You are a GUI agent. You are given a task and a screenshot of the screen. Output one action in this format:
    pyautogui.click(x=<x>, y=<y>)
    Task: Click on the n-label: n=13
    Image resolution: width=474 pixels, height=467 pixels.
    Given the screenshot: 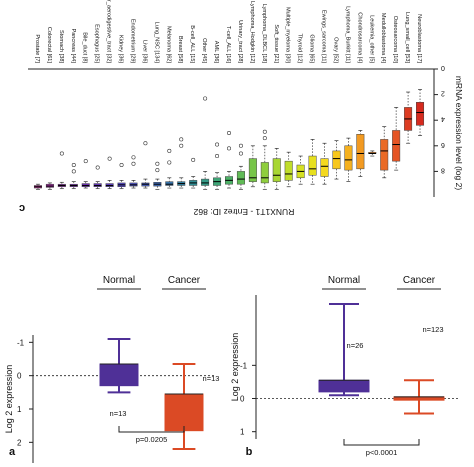 What is the action you would take?
    pyautogui.click(x=211, y=378)
    